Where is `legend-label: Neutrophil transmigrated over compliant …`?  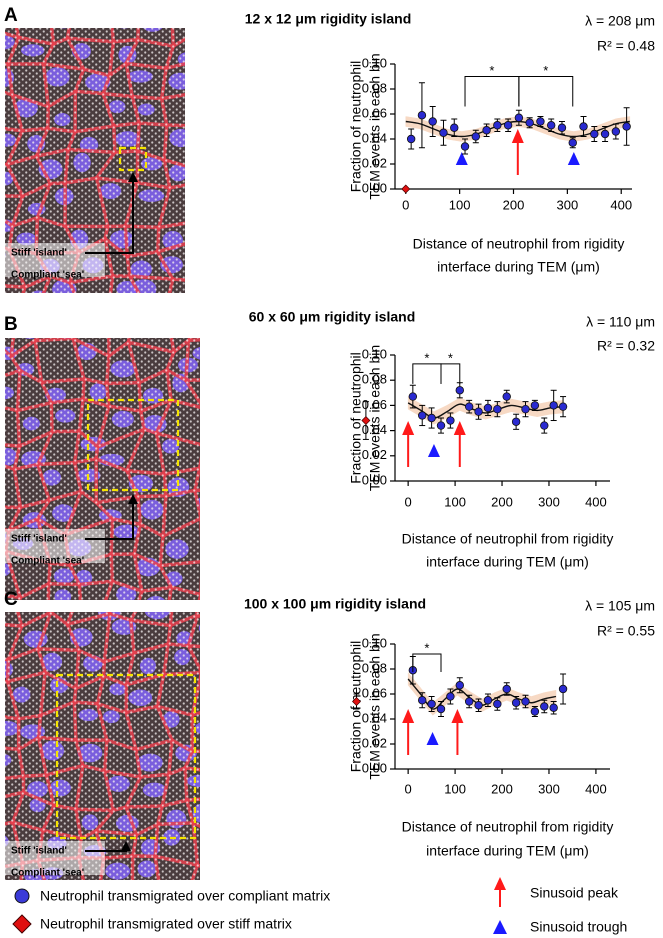
legend-label: Neutrophil transmigrated over compliant … is located at coordinates (185, 896).